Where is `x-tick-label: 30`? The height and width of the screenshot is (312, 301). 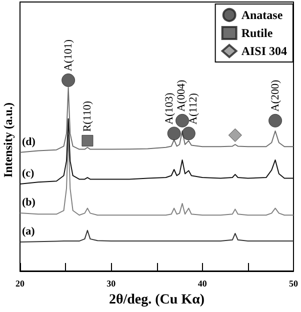 x-tick-label: 30 is located at coordinates (111, 283).